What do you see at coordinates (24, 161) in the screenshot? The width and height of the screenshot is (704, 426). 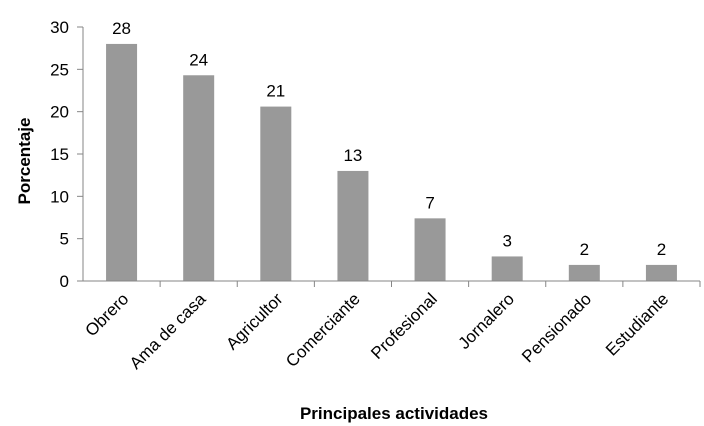 I see `y-axis-title: Porcentaje` at bounding box center [24, 161].